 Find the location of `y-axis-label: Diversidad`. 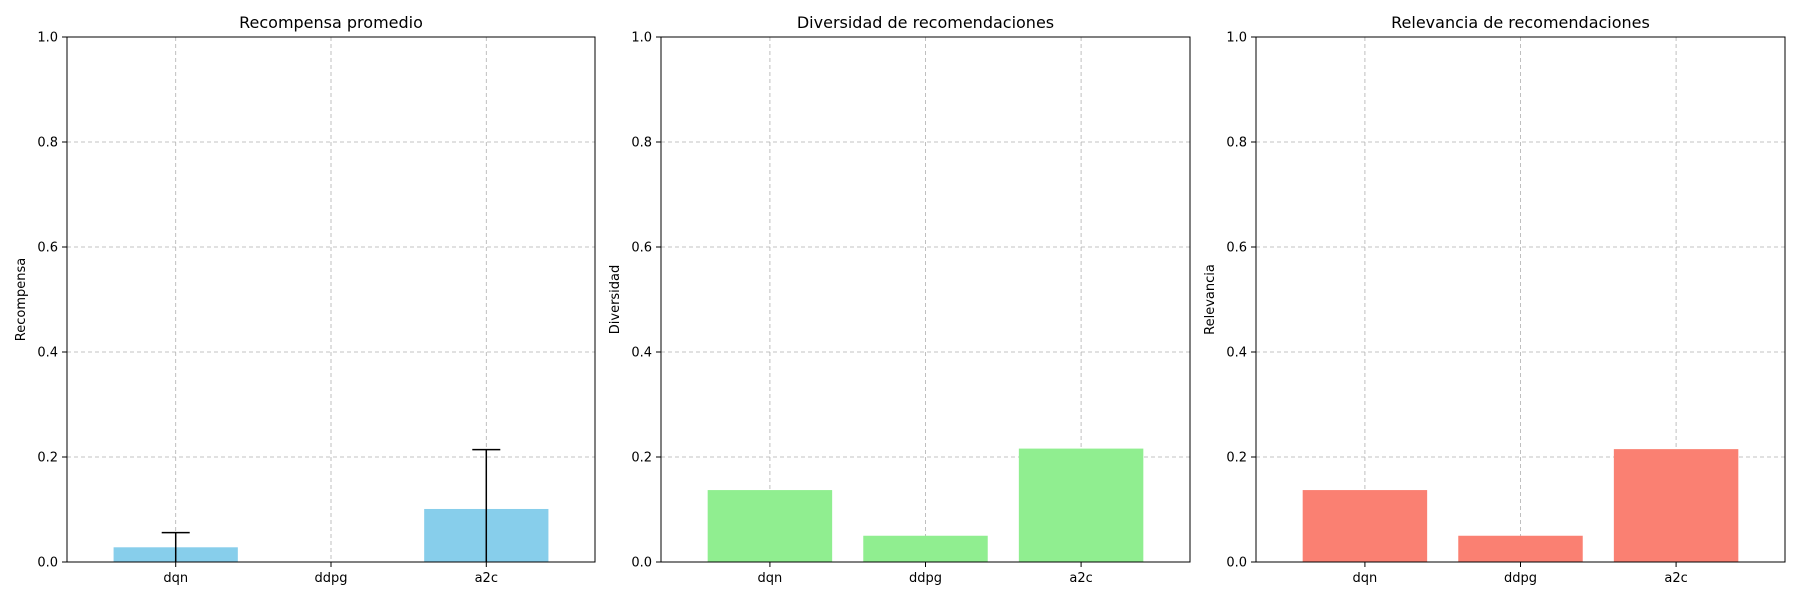

y-axis-label: Diversidad is located at coordinates (615, 300).